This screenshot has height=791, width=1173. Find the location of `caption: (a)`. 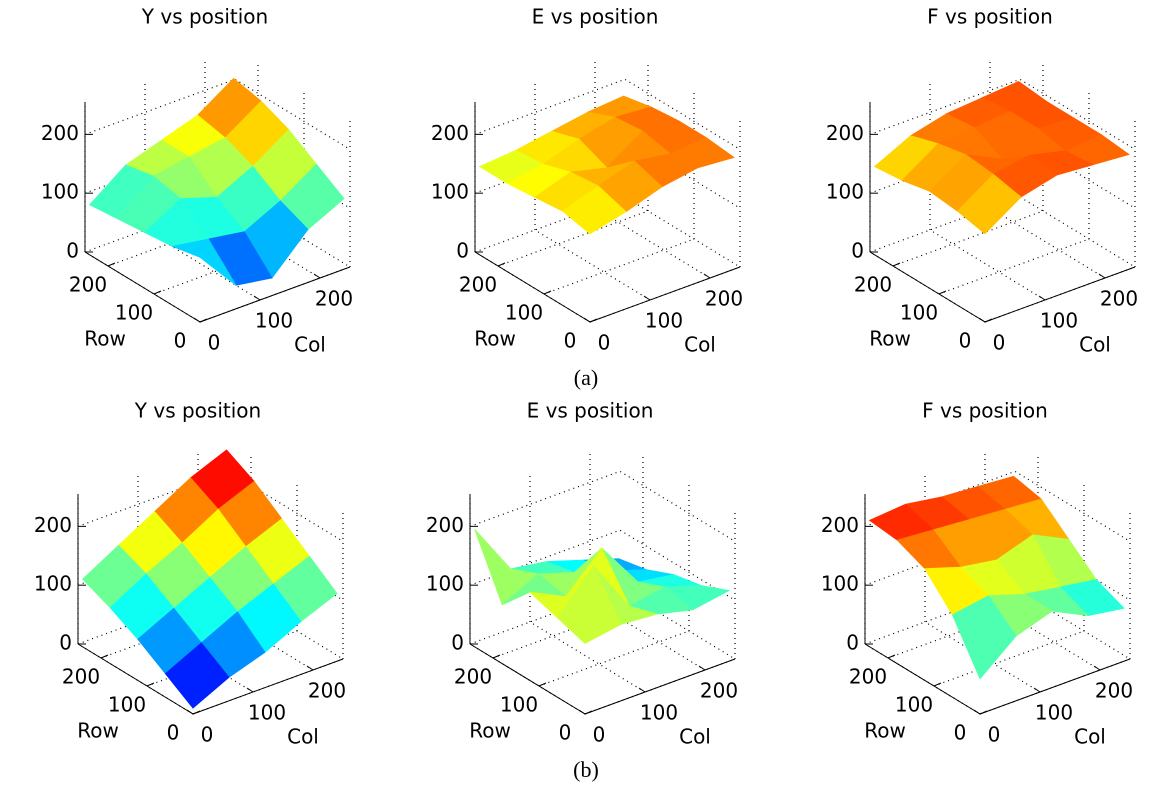

caption: (a) is located at coordinates (586, 377).